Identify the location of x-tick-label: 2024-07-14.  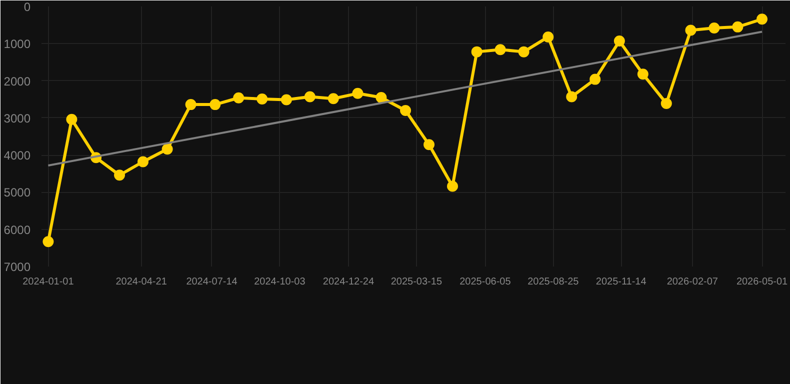
(212, 282).